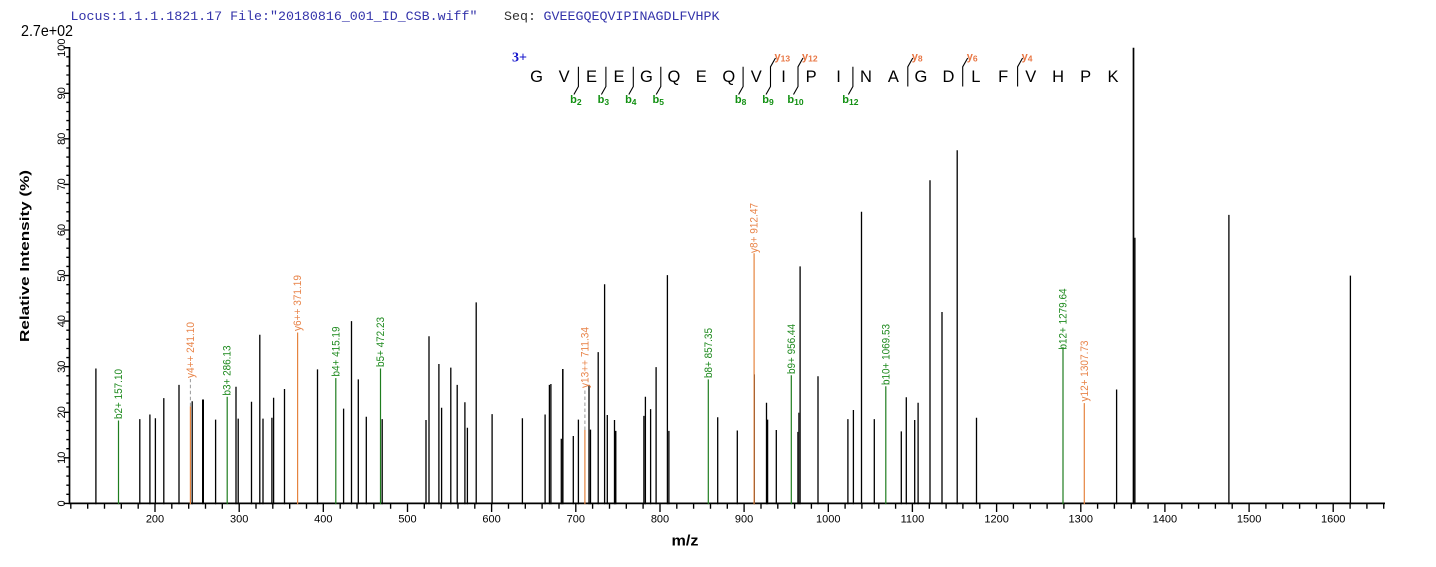 The image size is (1436, 567). I want to click on svg-text: 400, so click(323, 520).